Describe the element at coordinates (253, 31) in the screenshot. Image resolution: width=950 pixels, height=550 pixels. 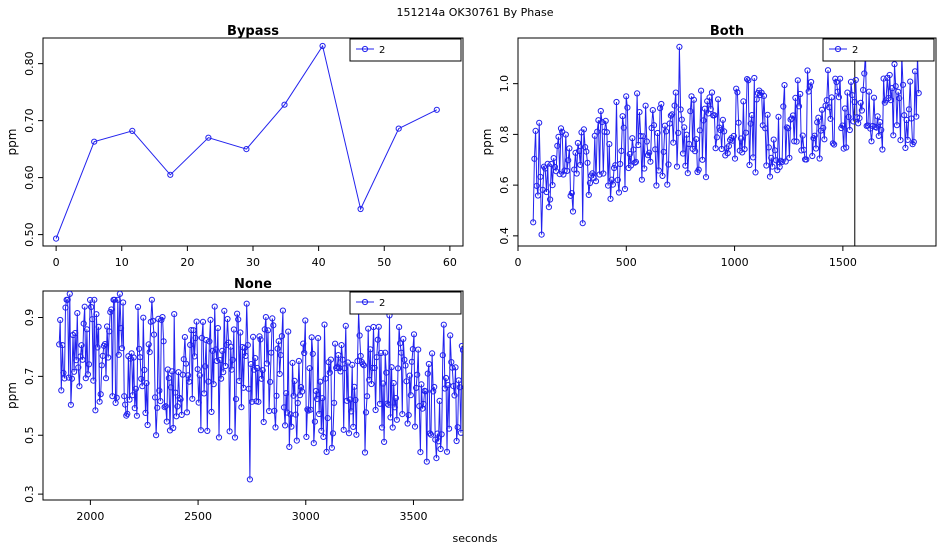
I see `panel-title: Bypass` at that location.